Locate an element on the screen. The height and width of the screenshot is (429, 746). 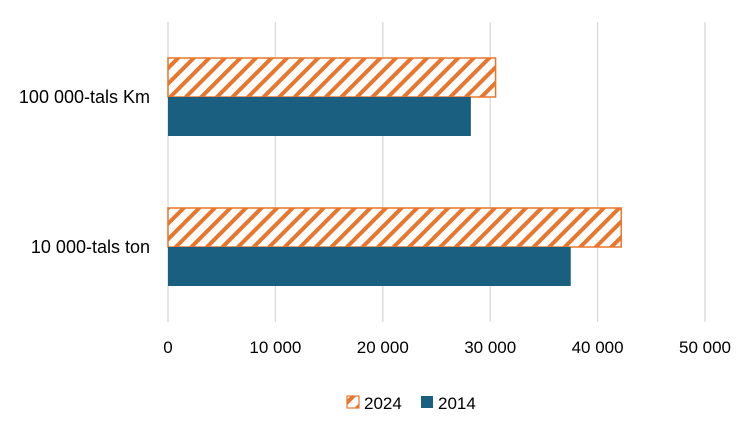
category-label: 100 000-tals Km is located at coordinates (84, 97).